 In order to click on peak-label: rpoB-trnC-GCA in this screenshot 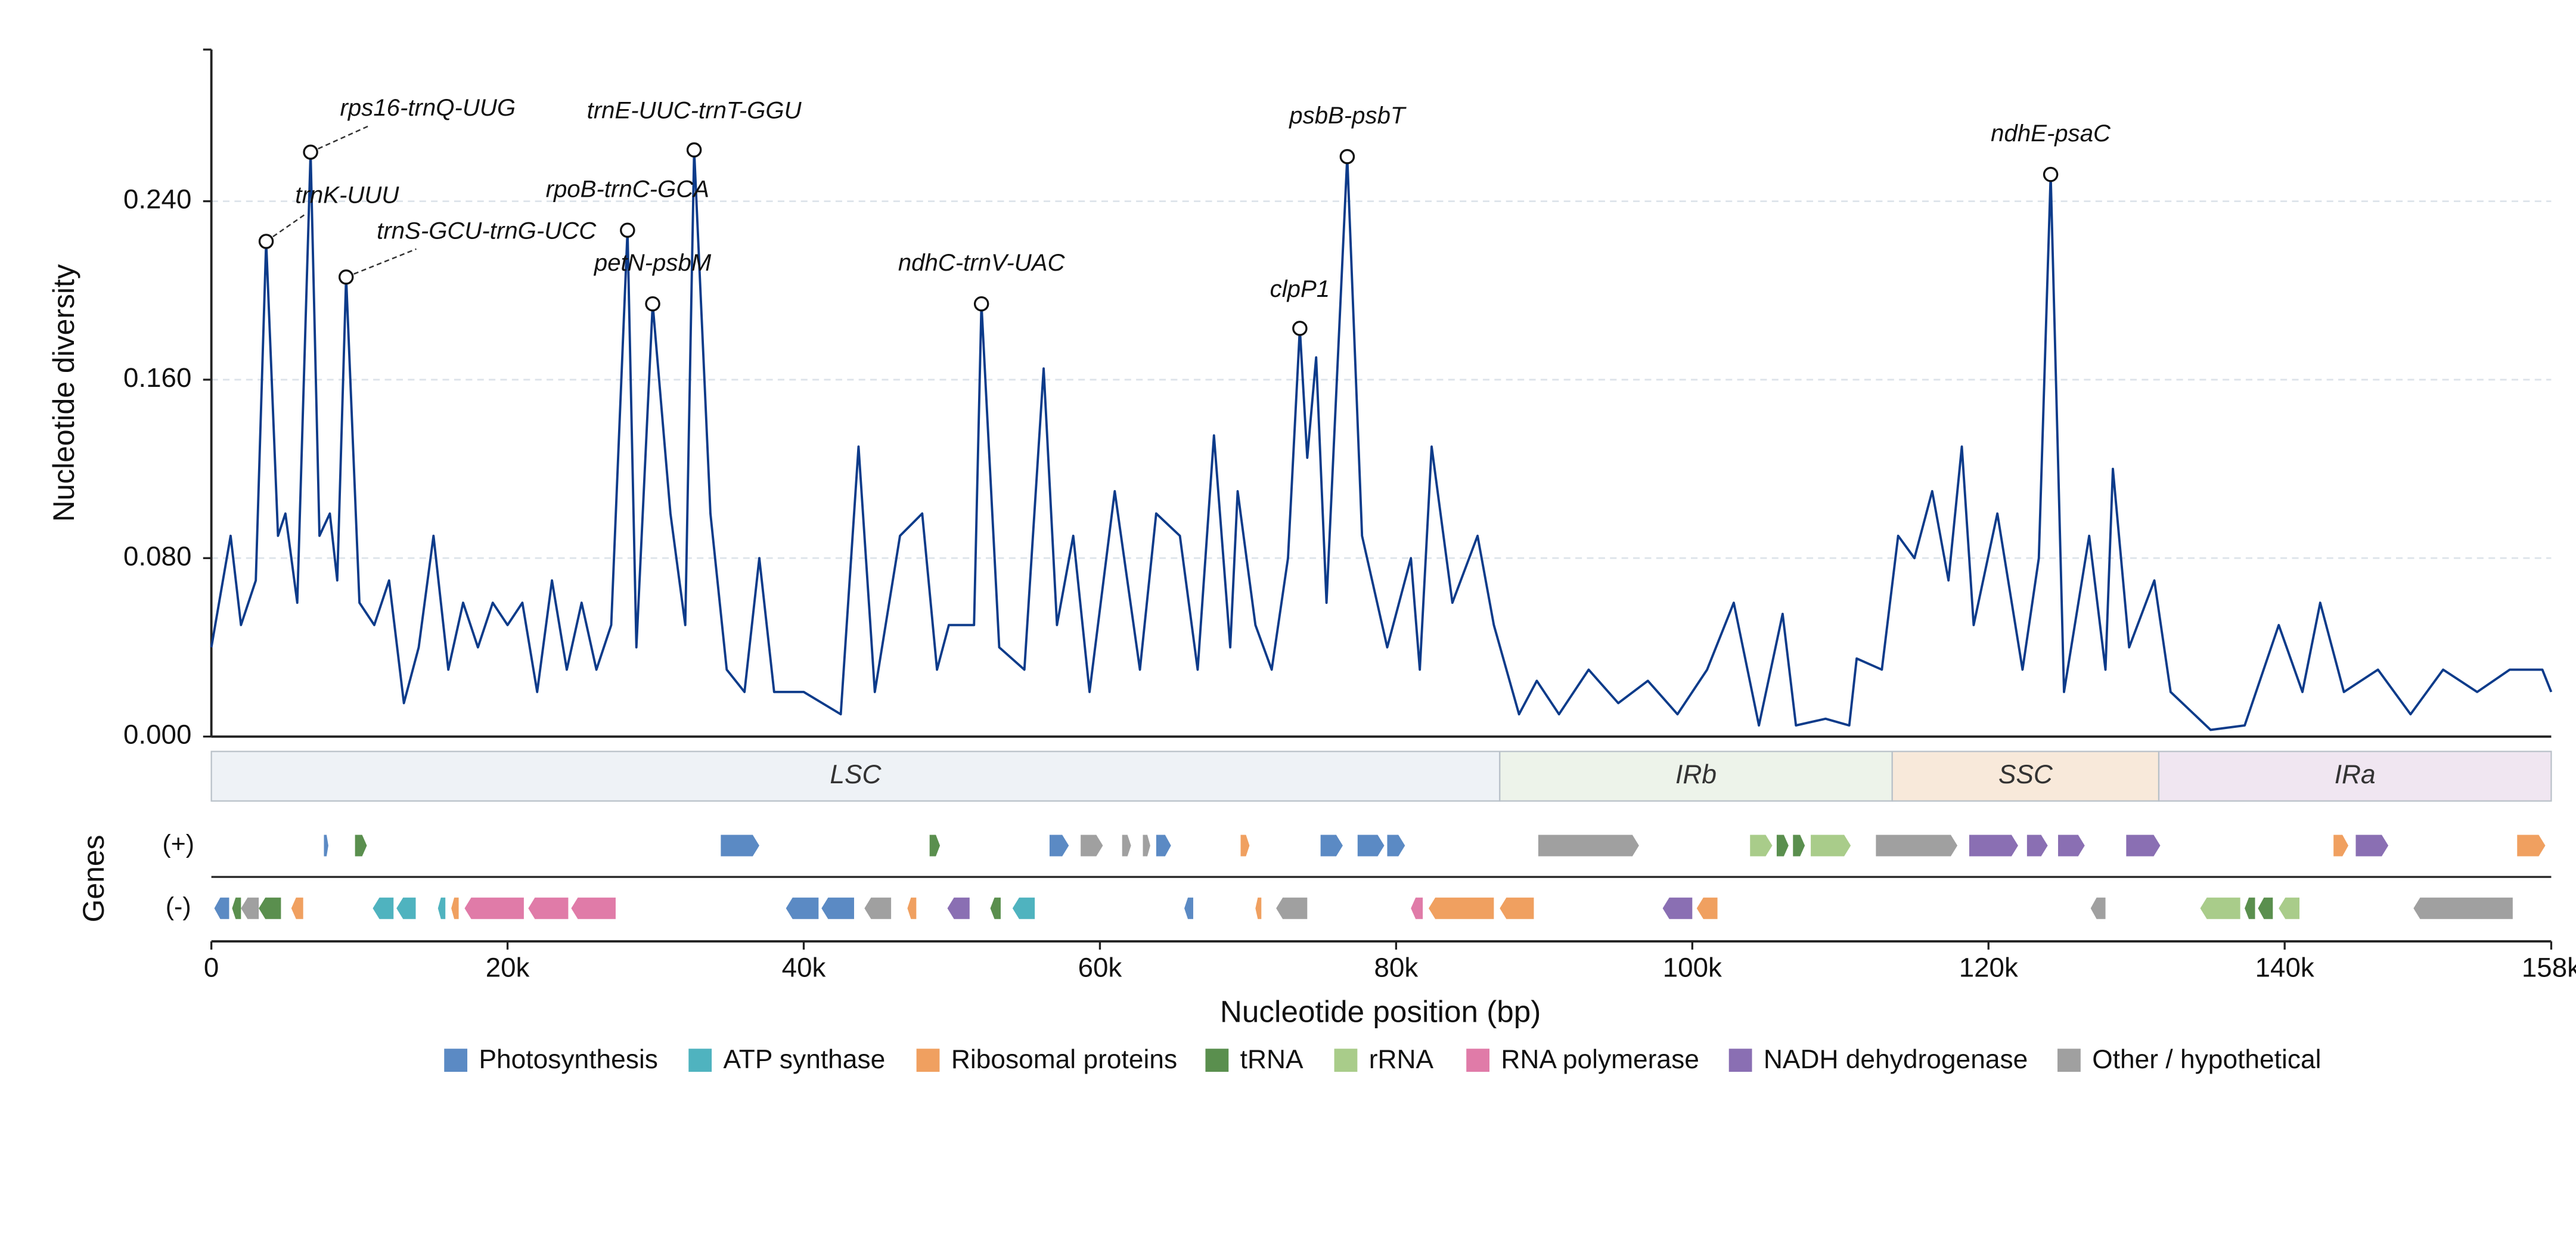, I will do `click(627, 188)`.